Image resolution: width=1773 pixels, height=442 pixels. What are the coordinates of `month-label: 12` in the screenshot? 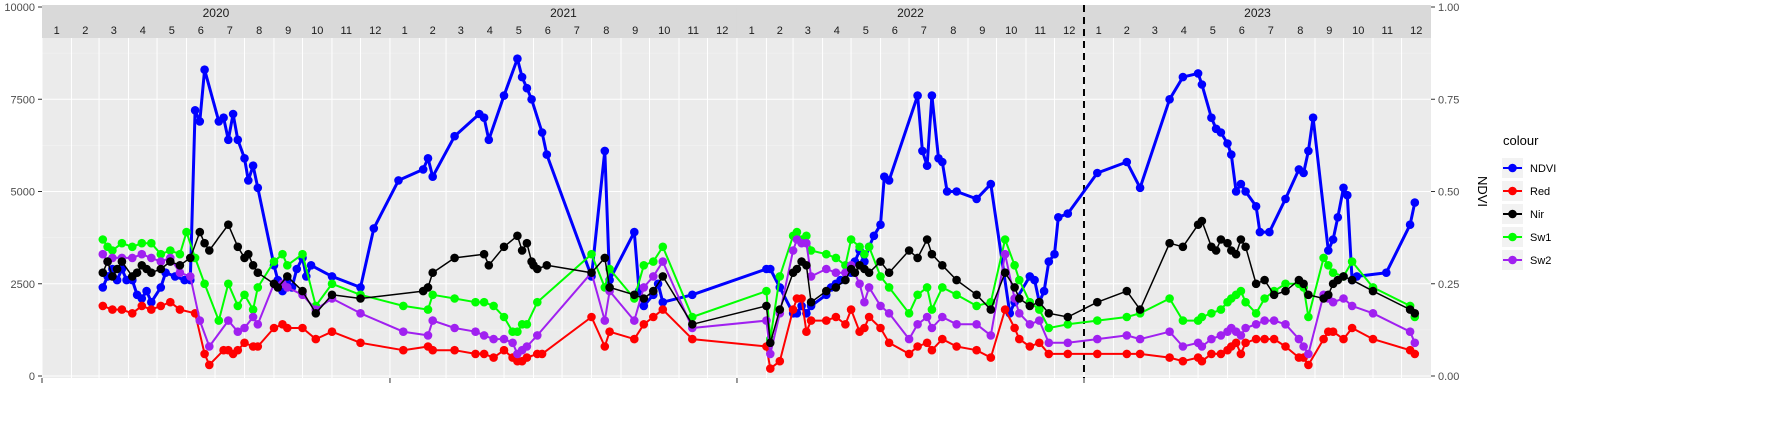 It's located at (1069, 31).